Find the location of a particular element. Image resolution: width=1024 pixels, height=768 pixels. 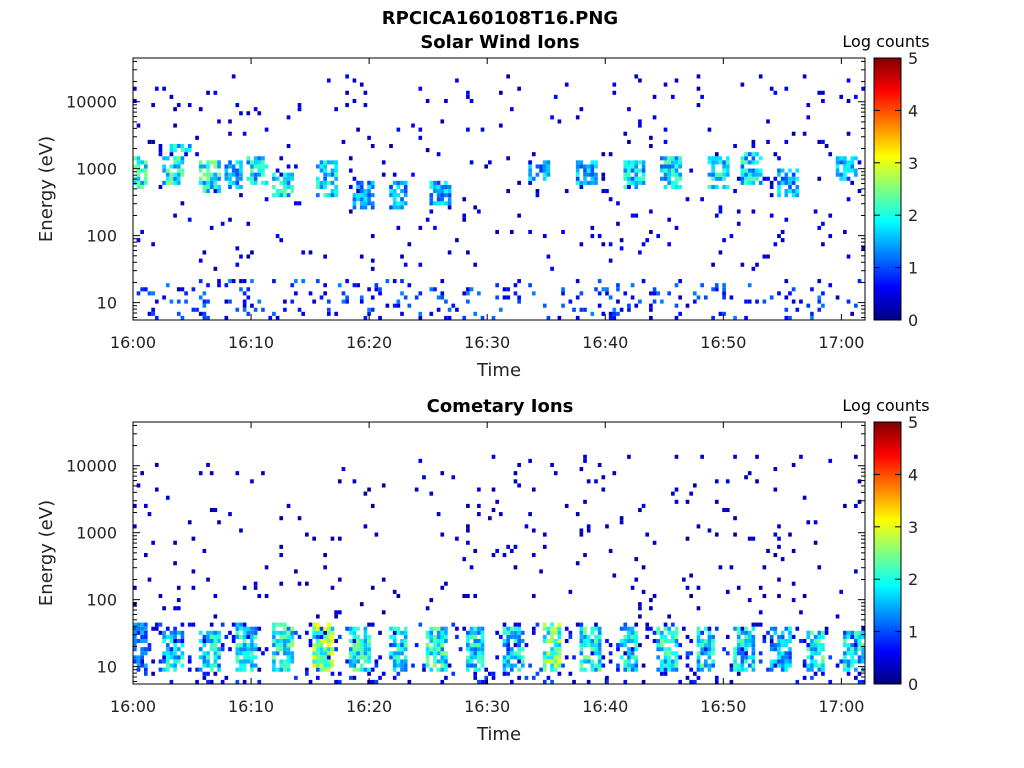

x-tick-label: 16:20 is located at coordinates (369, 706).